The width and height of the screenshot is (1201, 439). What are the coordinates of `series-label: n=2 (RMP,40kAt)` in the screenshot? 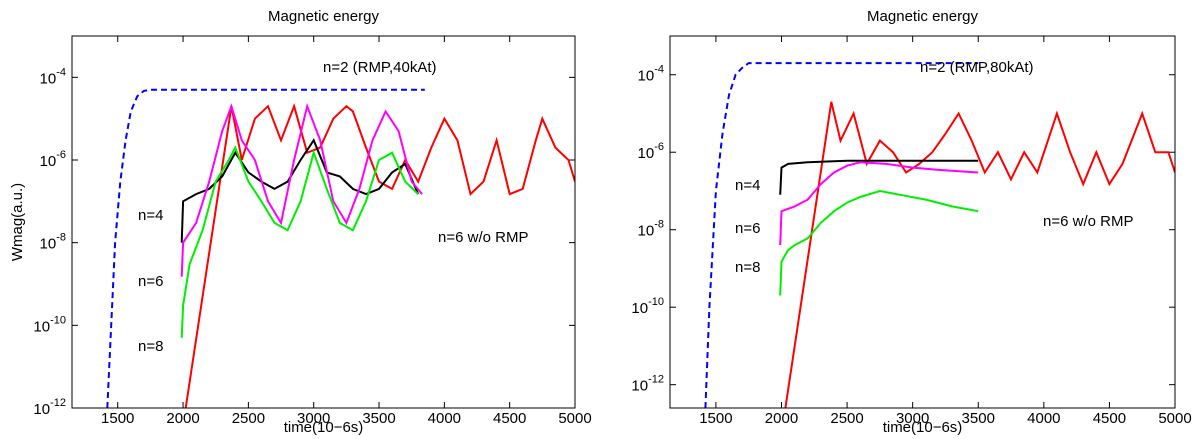 It's located at (380, 67).